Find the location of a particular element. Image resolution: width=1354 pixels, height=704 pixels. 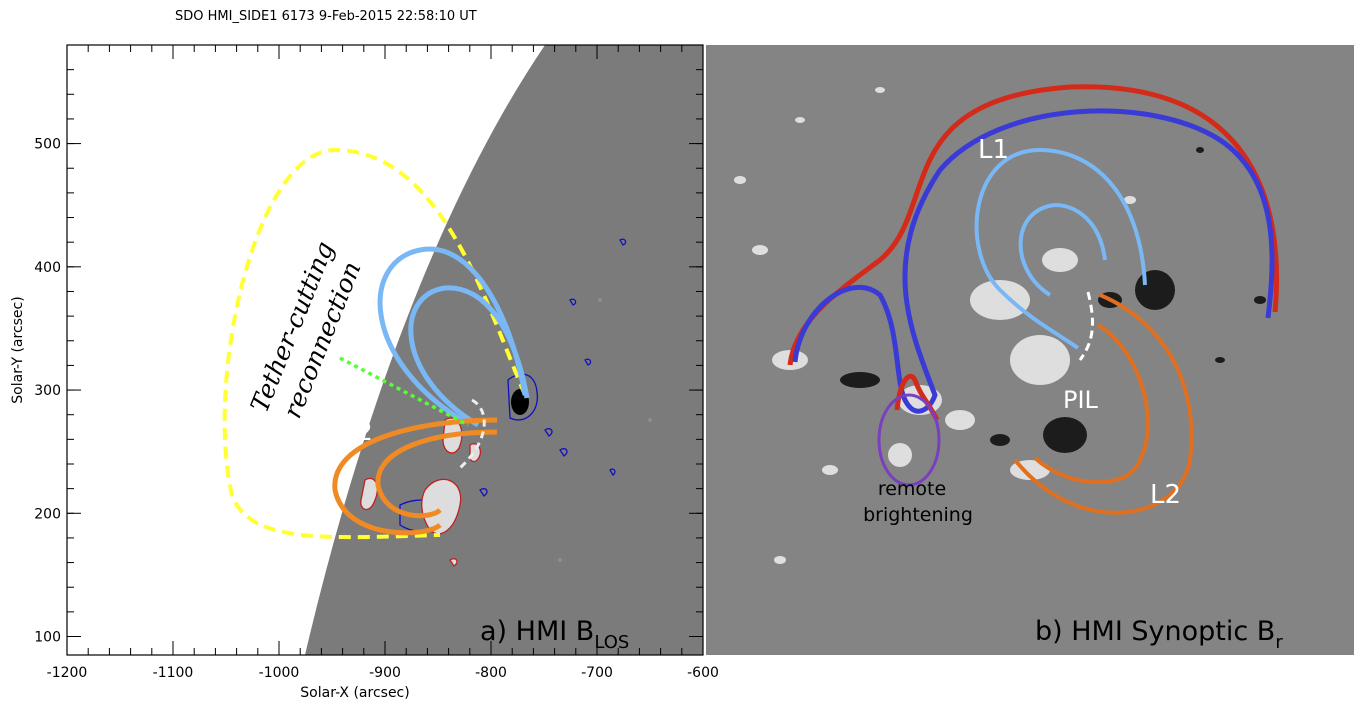

panel-label-main: a) HMI B is located at coordinates (537, 631).